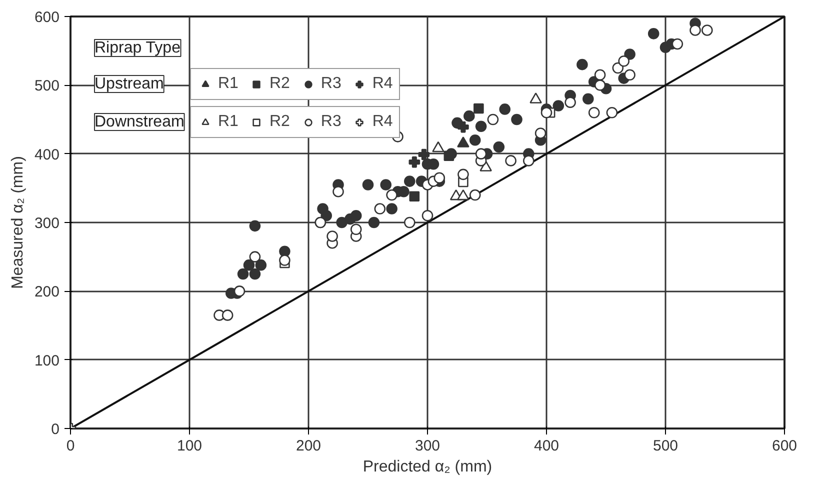 The height and width of the screenshot is (483, 814). Describe the element at coordinates (785, 446) in the screenshot. I see `x-tick-label: 600` at that location.